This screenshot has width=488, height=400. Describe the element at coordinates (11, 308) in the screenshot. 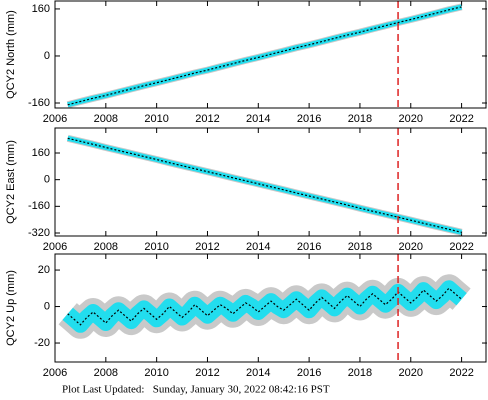

I see `y-axis-label: QCY2 Up (mm)` at that location.